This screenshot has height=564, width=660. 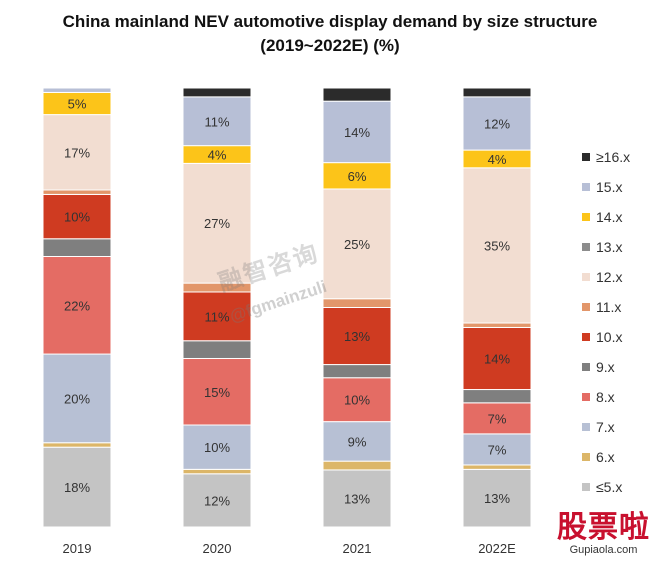 I want to click on bar-segment-8.x-2020, so click(x=217, y=391).